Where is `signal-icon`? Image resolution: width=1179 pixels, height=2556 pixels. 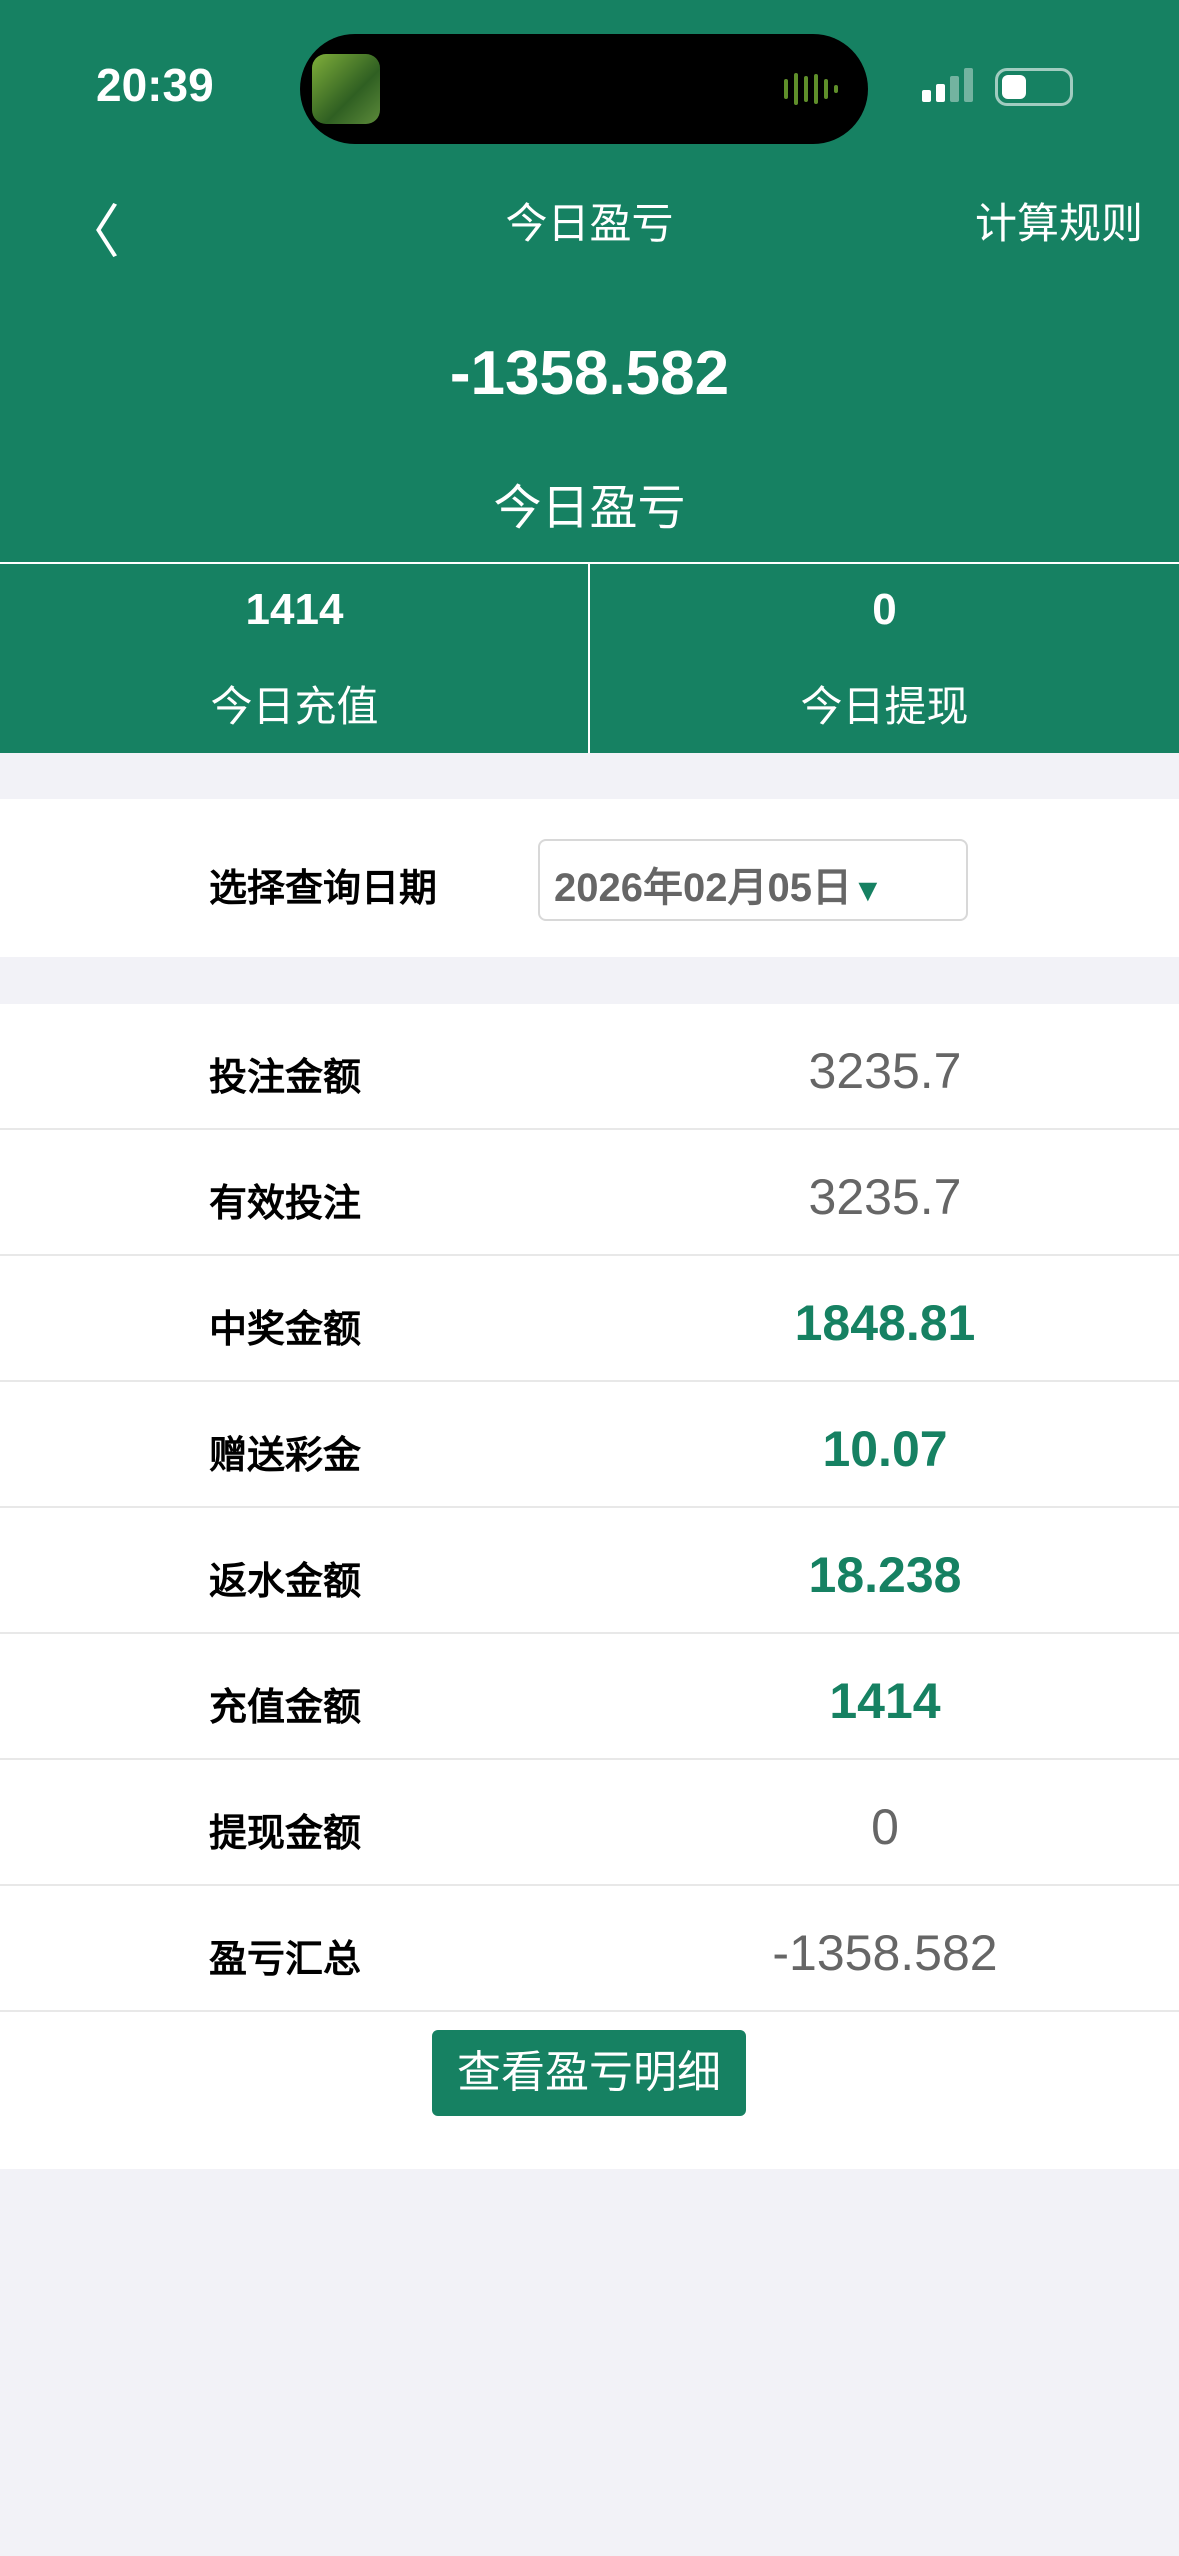 signal-icon is located at coordinates (947, 85).